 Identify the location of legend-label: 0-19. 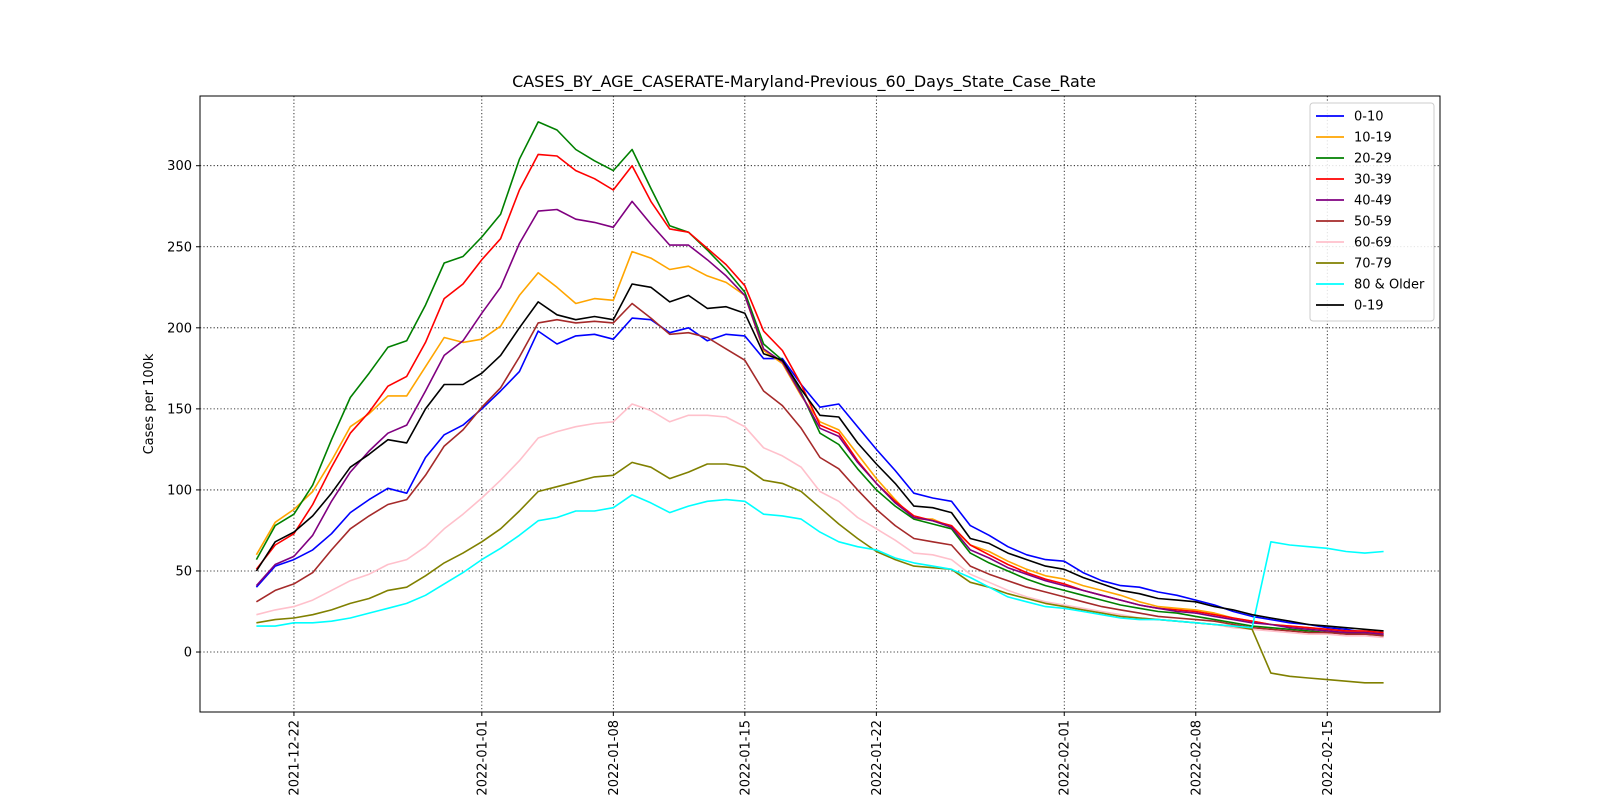
(1369, 306).